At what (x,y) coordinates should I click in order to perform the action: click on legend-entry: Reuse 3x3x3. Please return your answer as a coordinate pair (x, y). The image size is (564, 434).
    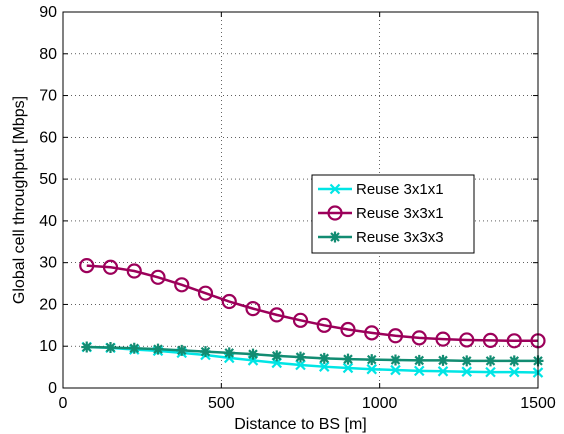
    Looking at the image, I should click on (381, 237).